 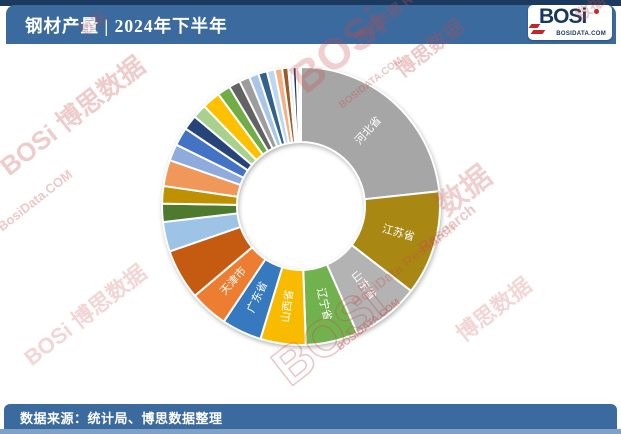 I want to click on logo-red-dot-icon, so click(x=596, y=11).